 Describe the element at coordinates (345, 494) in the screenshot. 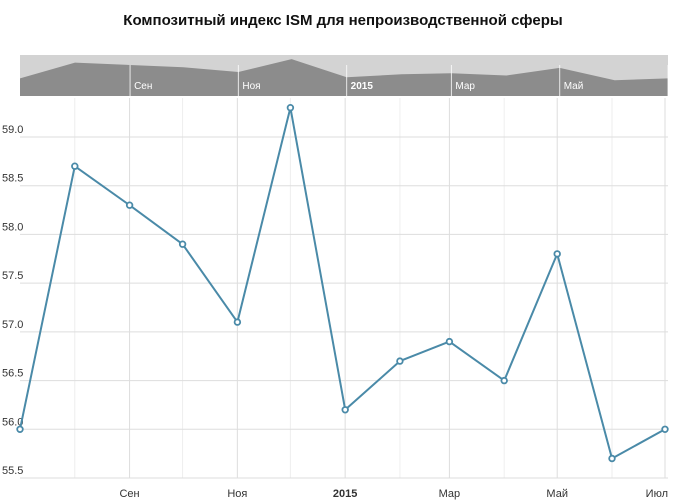

I see `x-tick-label: 2015` at that location.